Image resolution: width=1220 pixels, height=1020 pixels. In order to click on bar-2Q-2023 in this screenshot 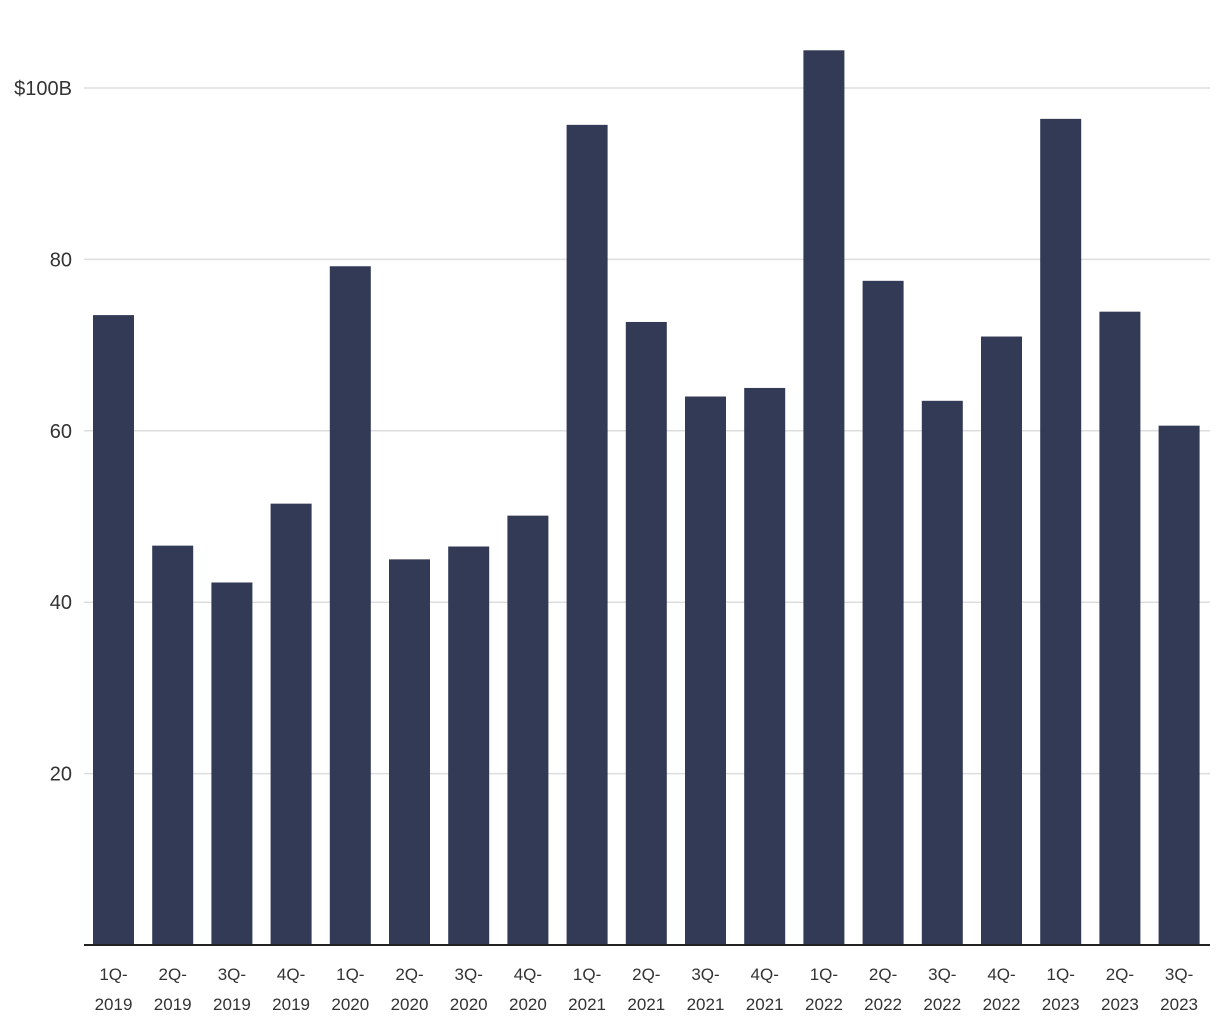, I will do `click(1120, 628)`.